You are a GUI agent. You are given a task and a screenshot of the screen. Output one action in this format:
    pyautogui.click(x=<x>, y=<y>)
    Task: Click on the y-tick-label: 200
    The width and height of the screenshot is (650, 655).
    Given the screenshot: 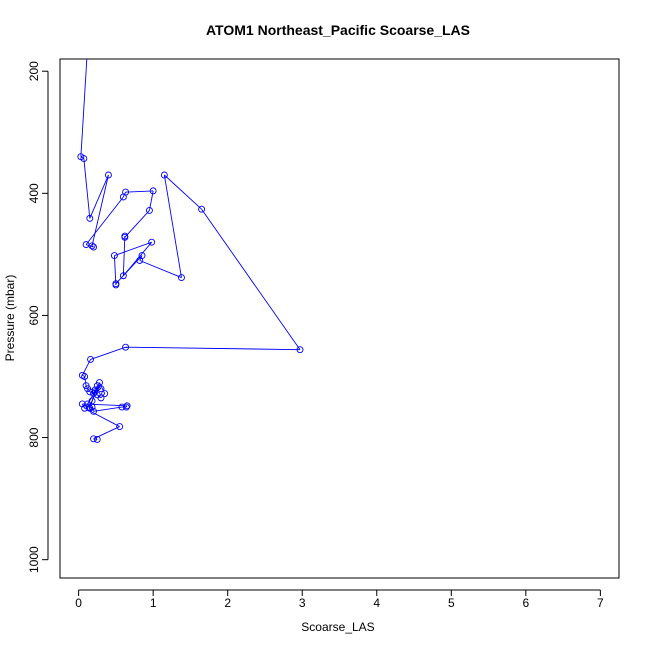 What is the action you would take?
    pyautogui.click(x=34, y=71)
    